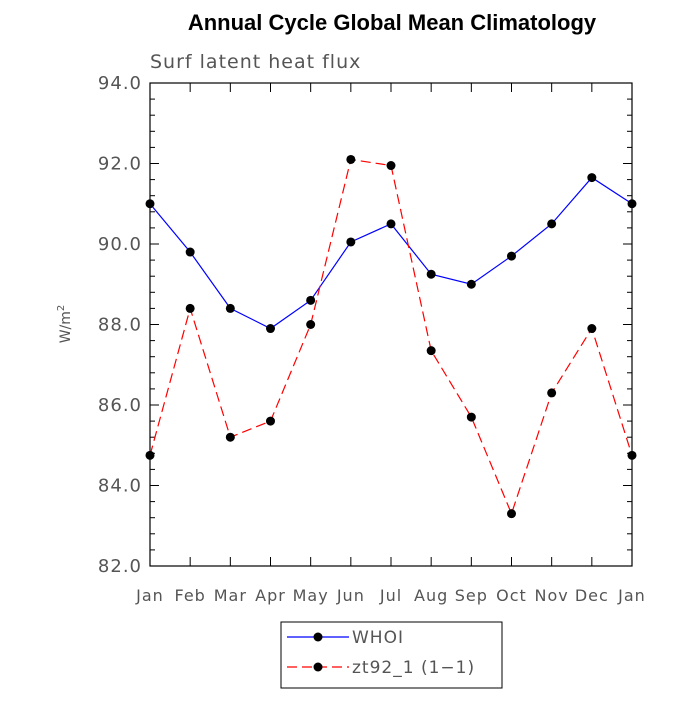 Image resolution: width=700 pixels, height=705 pixels. What do you see at coordinates (431, 595) in the screenshot?
I see `x-tick-label: Aug` at bounding box center [431, 595].